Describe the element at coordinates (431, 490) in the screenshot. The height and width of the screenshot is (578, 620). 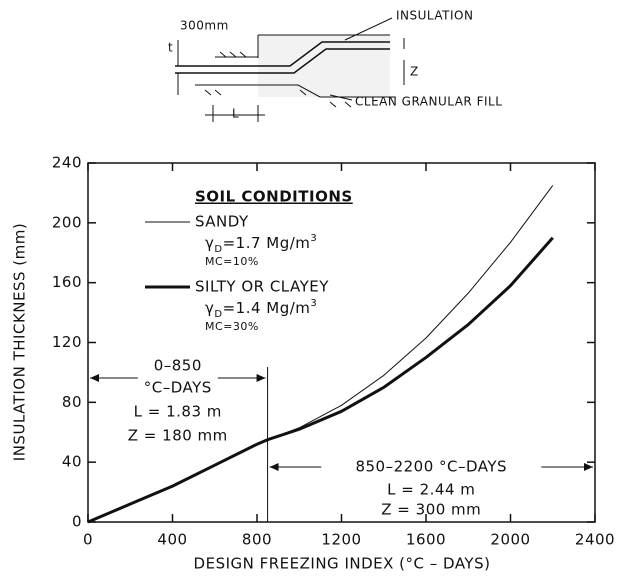
I see `annotation: L = 2.44 m` at that location.